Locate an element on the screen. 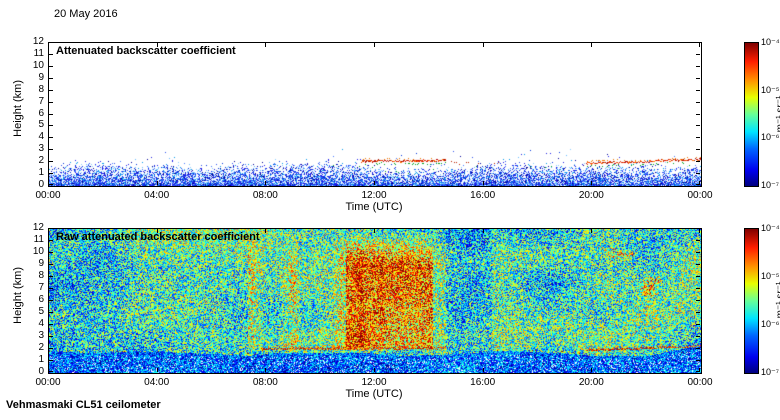 The height and width of the screenshot is (420, 780). y-tick-label: 10 is located at coordinates (38, 251).